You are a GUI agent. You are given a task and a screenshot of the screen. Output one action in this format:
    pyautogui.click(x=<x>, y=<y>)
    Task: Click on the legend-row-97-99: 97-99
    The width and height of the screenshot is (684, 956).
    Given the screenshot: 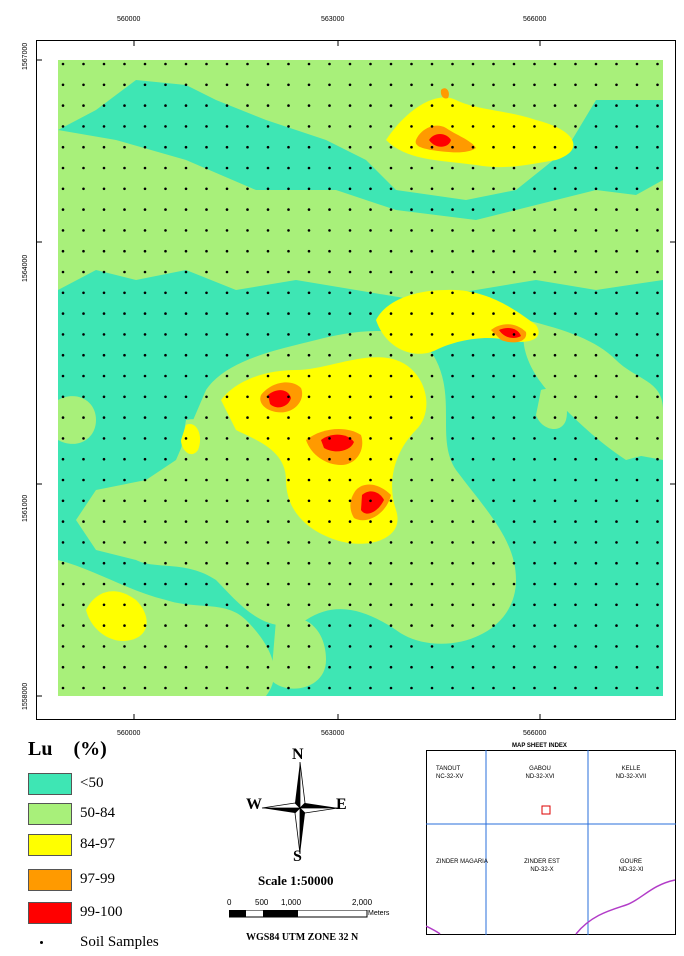 What is the action you would take?
    pyautogui.click(x=128, y=880)
    